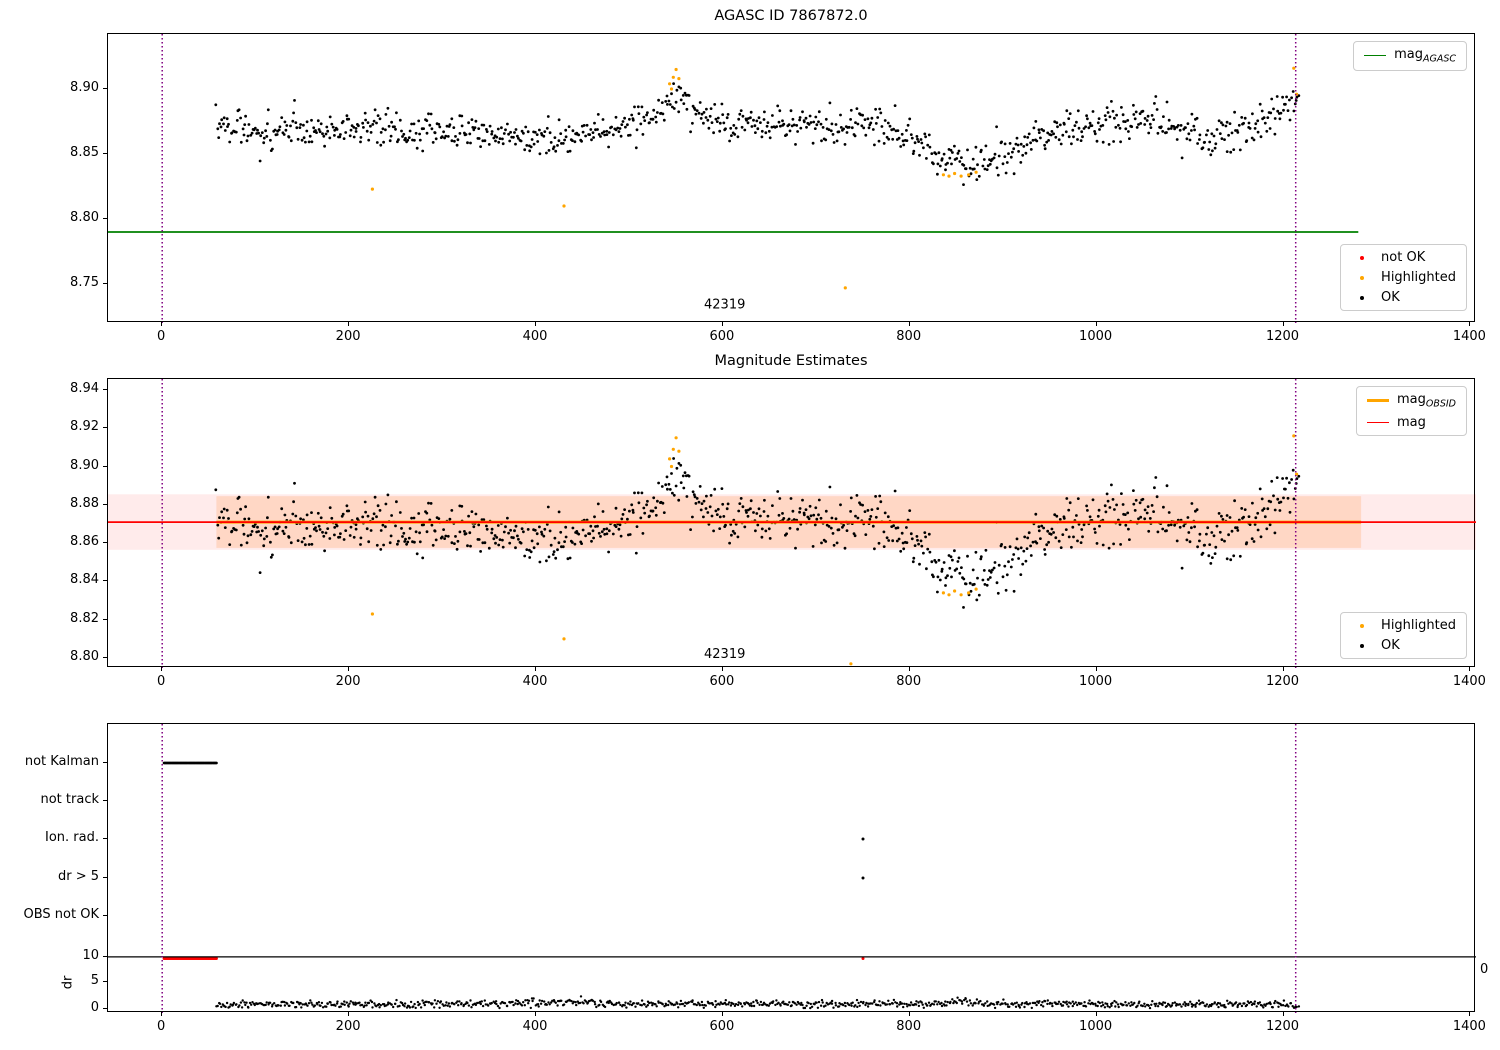 The image size is (1500, 1050). Describe the element at coordinates (84, 427) in the screenshot. I see `y-ticklabel: 8.92` at that location.